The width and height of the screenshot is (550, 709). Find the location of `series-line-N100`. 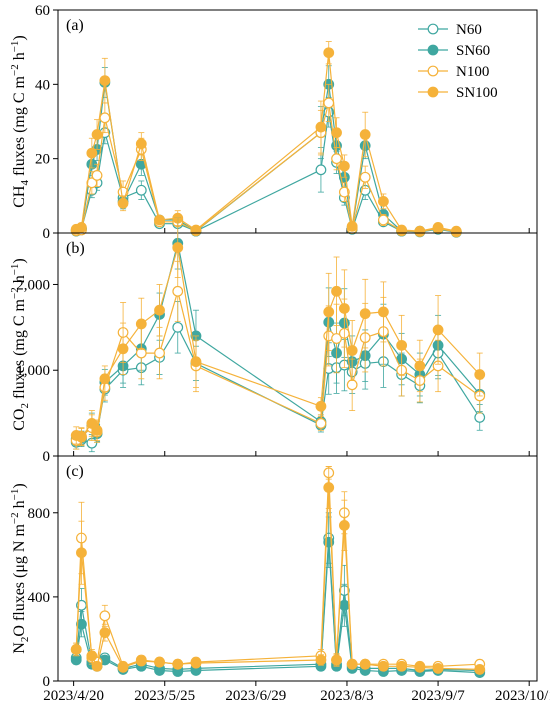

series-line-N100 is located at coordinates (266, 167).